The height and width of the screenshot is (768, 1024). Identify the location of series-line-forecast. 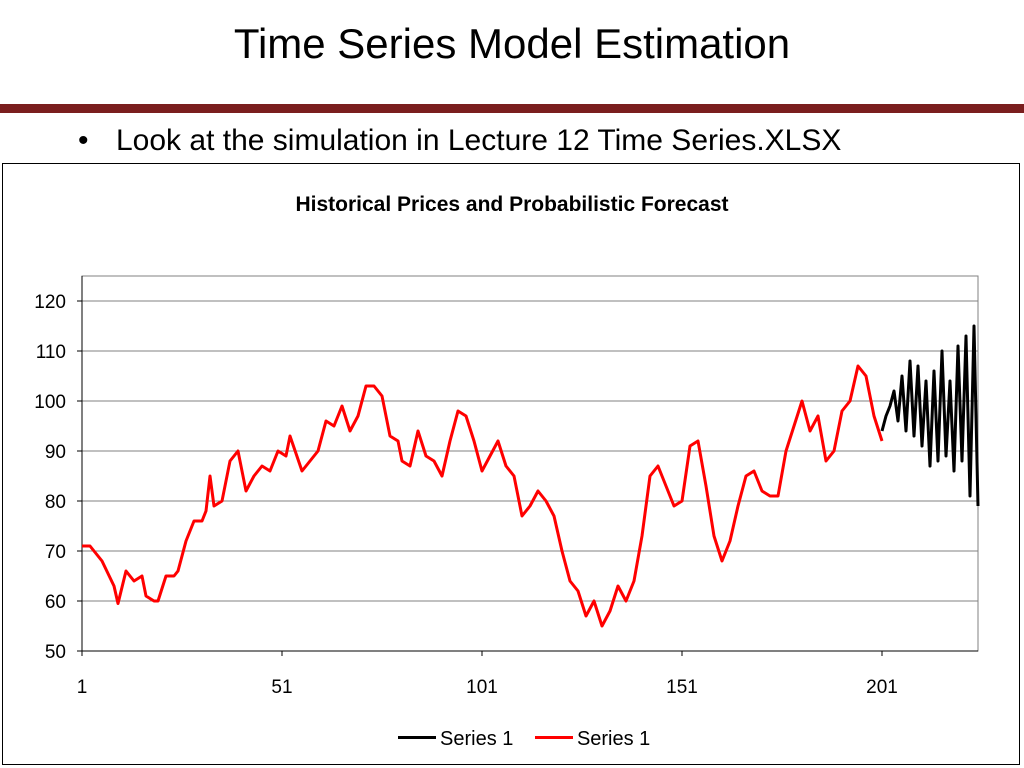
(930, 415).